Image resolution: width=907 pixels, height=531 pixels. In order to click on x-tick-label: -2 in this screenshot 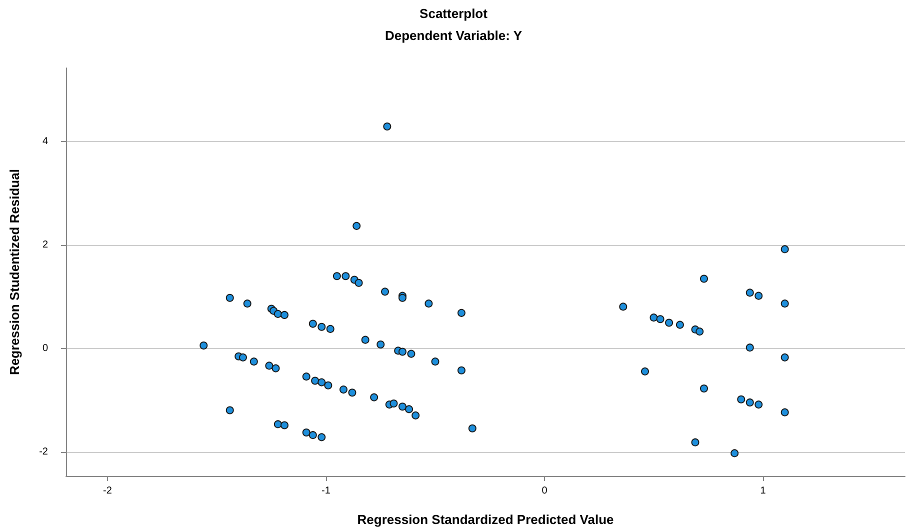, I will do `click(107, 491)`.